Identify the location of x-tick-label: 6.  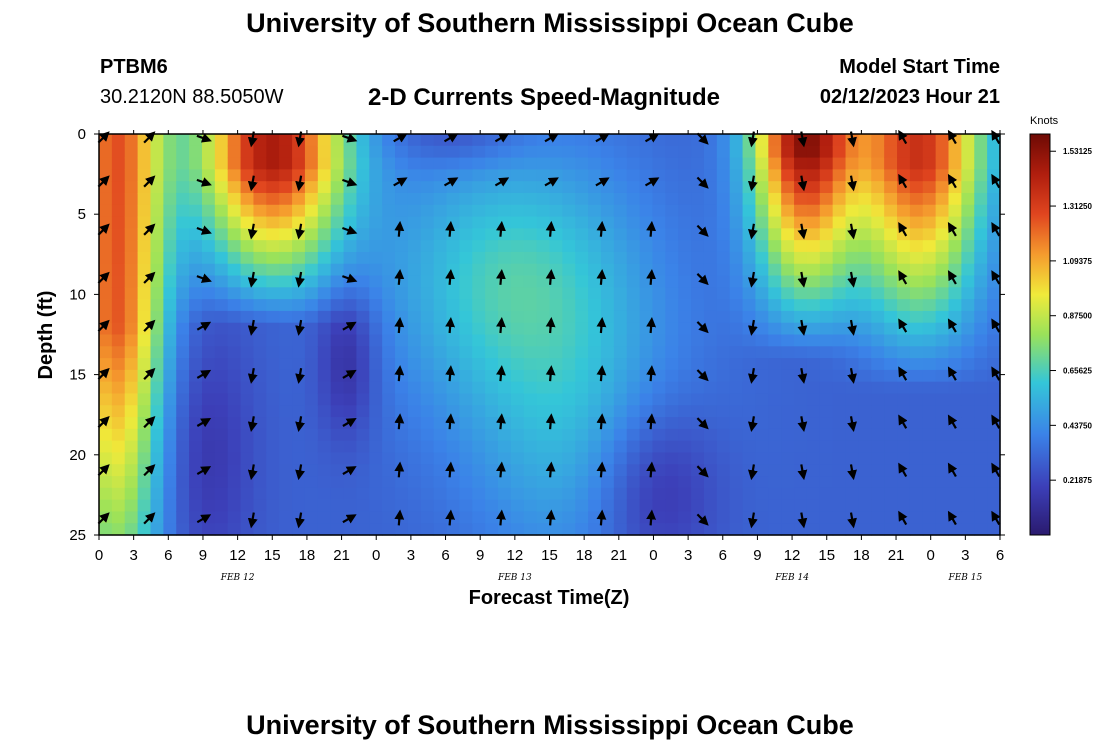
(723, 555).